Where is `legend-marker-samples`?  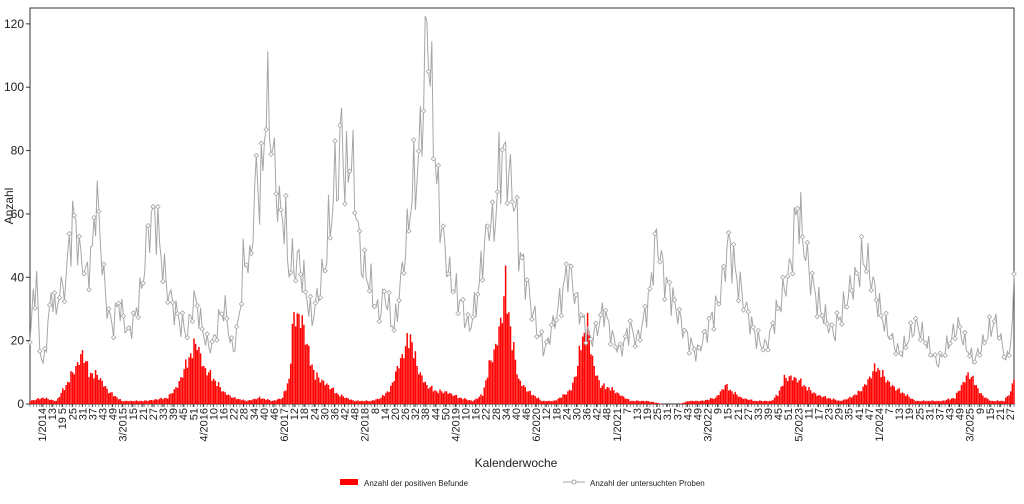
legend-marker-samples is located at coordinates (574, 482).